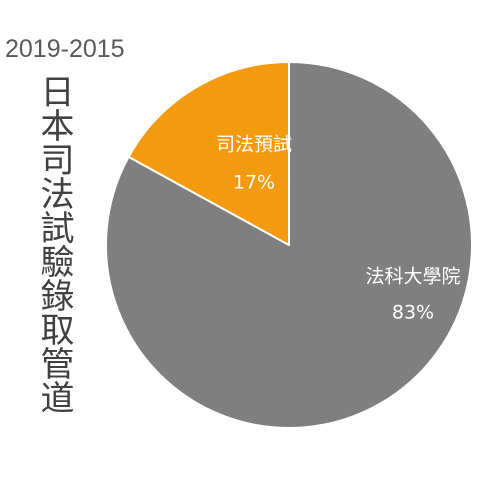 The height and width of the screenshot is (487, 487). I want to click on chart-subtitle: 日本司法試驗錄取管道, so click(54, 244).